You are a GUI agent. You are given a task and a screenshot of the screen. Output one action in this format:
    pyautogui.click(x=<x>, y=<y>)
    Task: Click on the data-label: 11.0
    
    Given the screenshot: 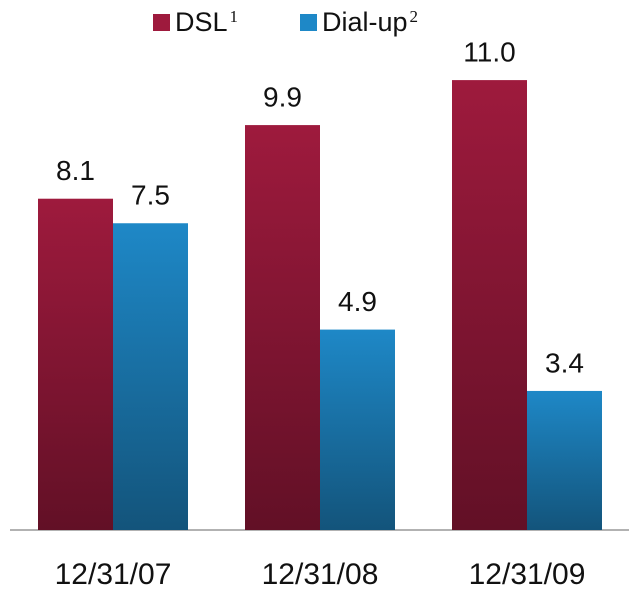 What is the action you would take?
    pyautogui.click(x=489, y=51)
    